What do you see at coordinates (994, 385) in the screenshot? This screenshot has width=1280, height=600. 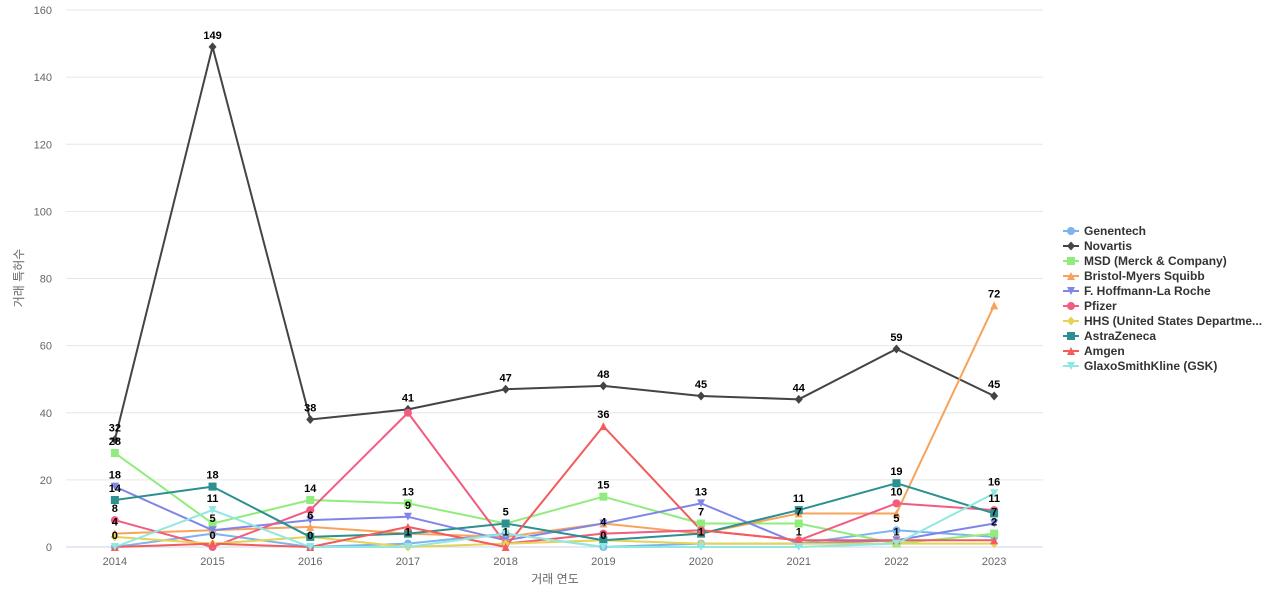 I see `data-label: 45` at bounding box center [994, 385].